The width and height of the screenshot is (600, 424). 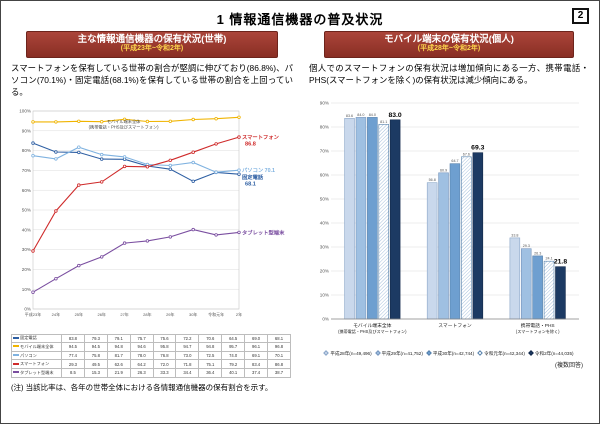 I want to click on household-header-period: (平成23年~令和2年), so click(x=152, y=49).